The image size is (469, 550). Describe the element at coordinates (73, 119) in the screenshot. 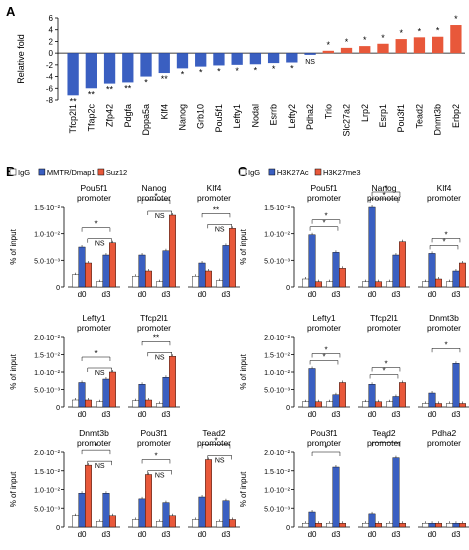

I see `a-category-label: Tfcp2l1` at that location.